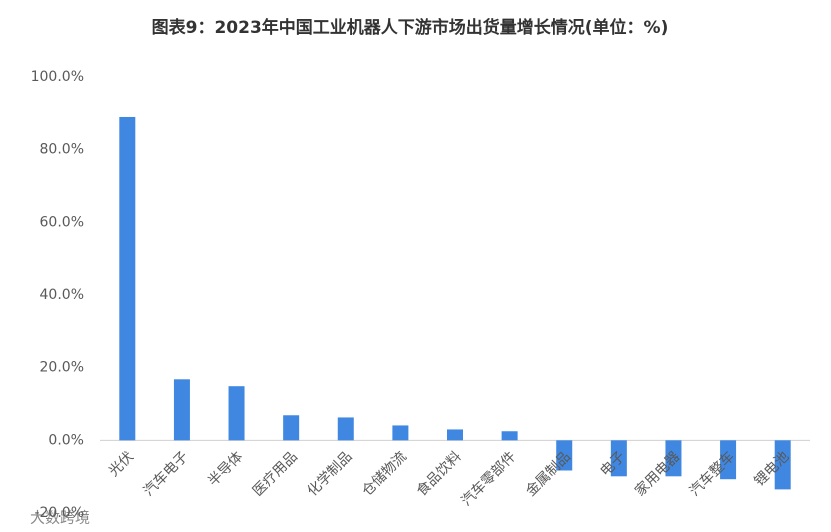  What do you see at coordinates (439, 474) in the screenshot?
I see `x-tick-label: 食品饮料` at bounding box center [439, 474].